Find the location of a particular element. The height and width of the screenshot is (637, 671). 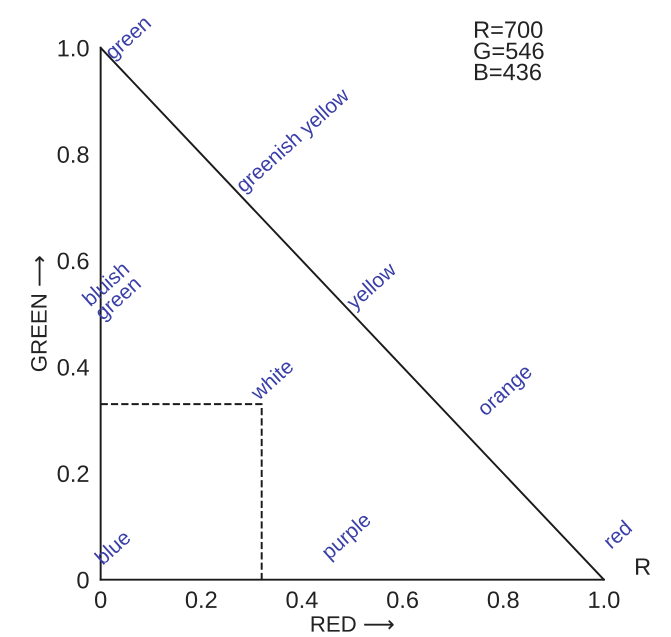

x-tick-label: 0.6 is located at coordinates (402, 599).